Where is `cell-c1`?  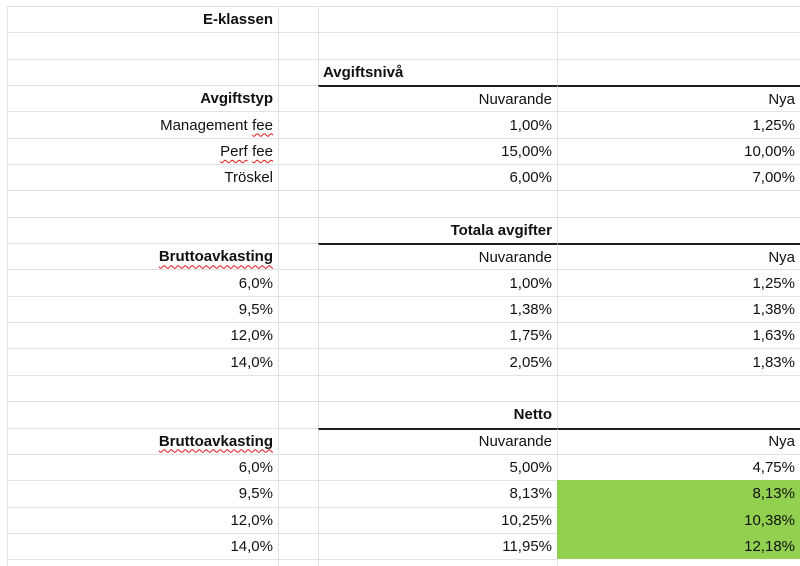
cell-c1 is located at coordinates (437, 19).